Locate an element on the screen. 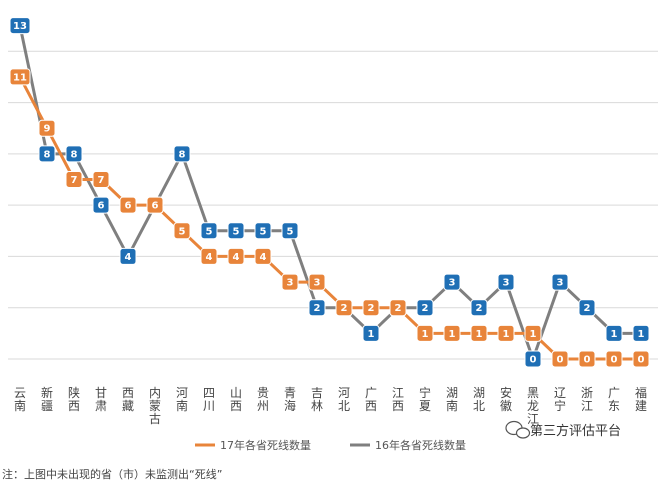 The height and width of the screenshot is (490, 666). data-label: 9 is located at coordinates (47, 129).